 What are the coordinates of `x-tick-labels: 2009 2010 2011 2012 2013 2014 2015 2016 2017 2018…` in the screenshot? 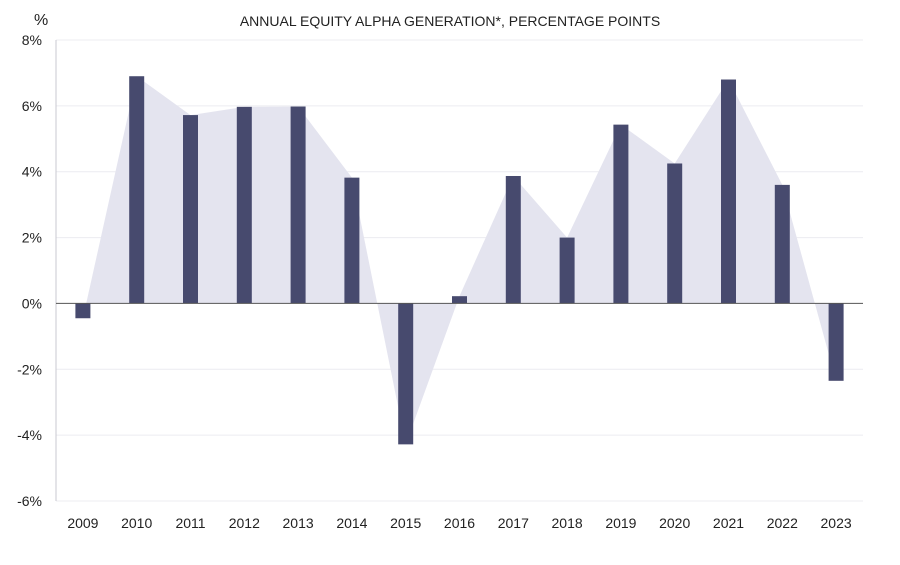 It's located at (459, 523).